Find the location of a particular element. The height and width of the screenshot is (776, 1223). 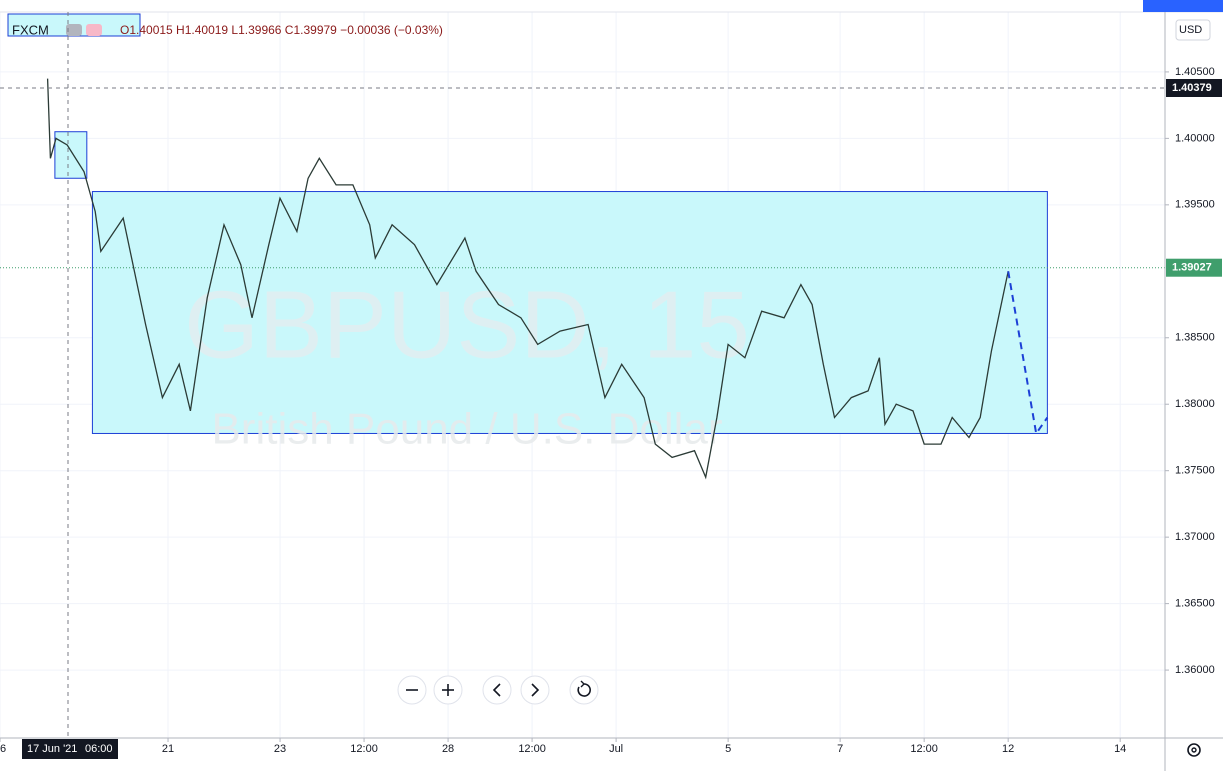

x-tick-label: 5 is located at coordinates (728, 749).